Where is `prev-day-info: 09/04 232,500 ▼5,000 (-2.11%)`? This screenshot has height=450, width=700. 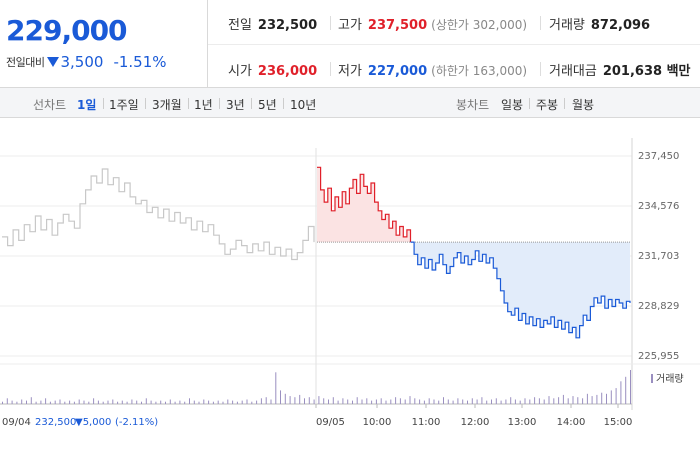
prev-day-info: 09/04 232,500 ▼5,000 (-2.11%) is located at coordinates (80, 422).